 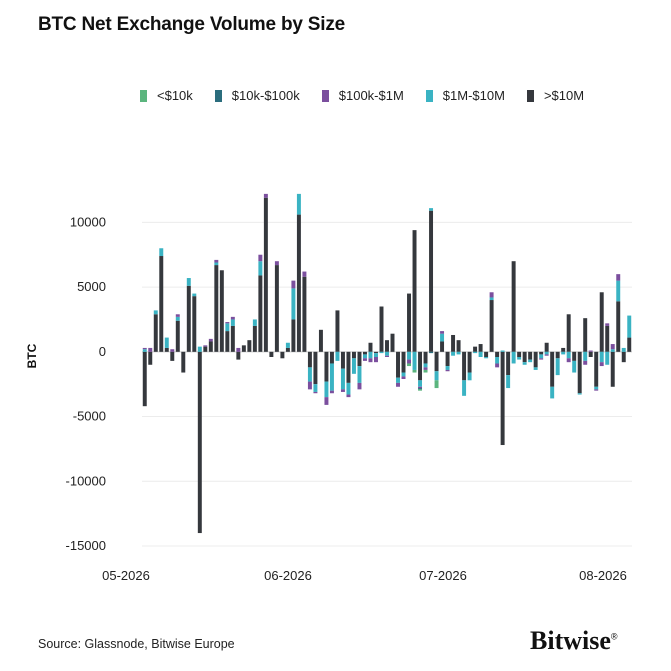 I want to click on legend-label: <$10k, so click(x=175, y=95).